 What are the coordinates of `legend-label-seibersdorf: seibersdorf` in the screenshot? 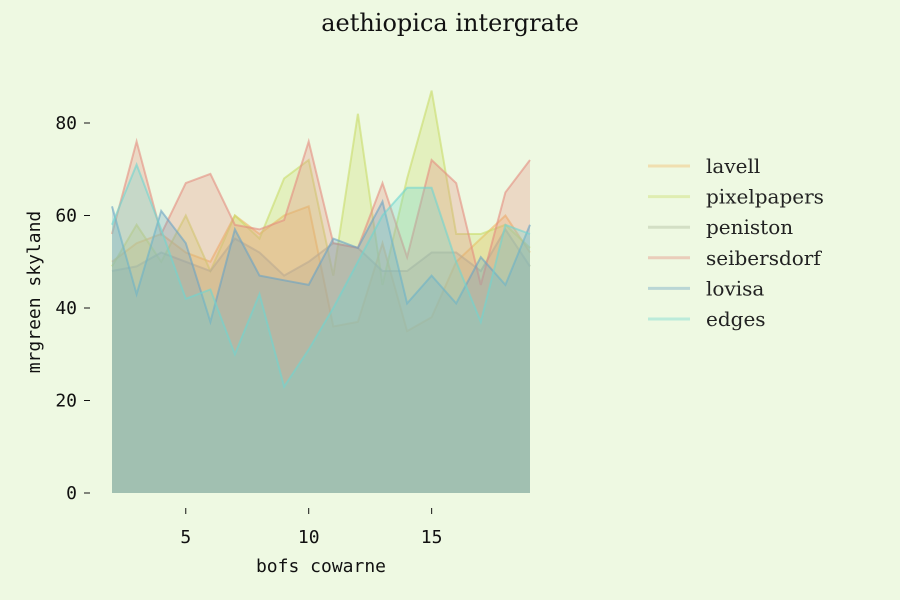 It's located at (764, 258).